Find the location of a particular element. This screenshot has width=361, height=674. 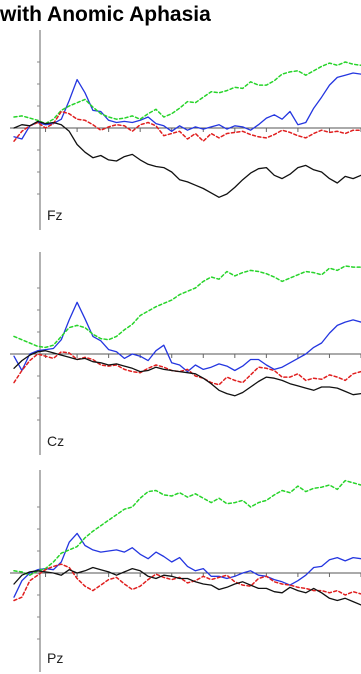

cz-series-green is located at coordinates (187, 307).